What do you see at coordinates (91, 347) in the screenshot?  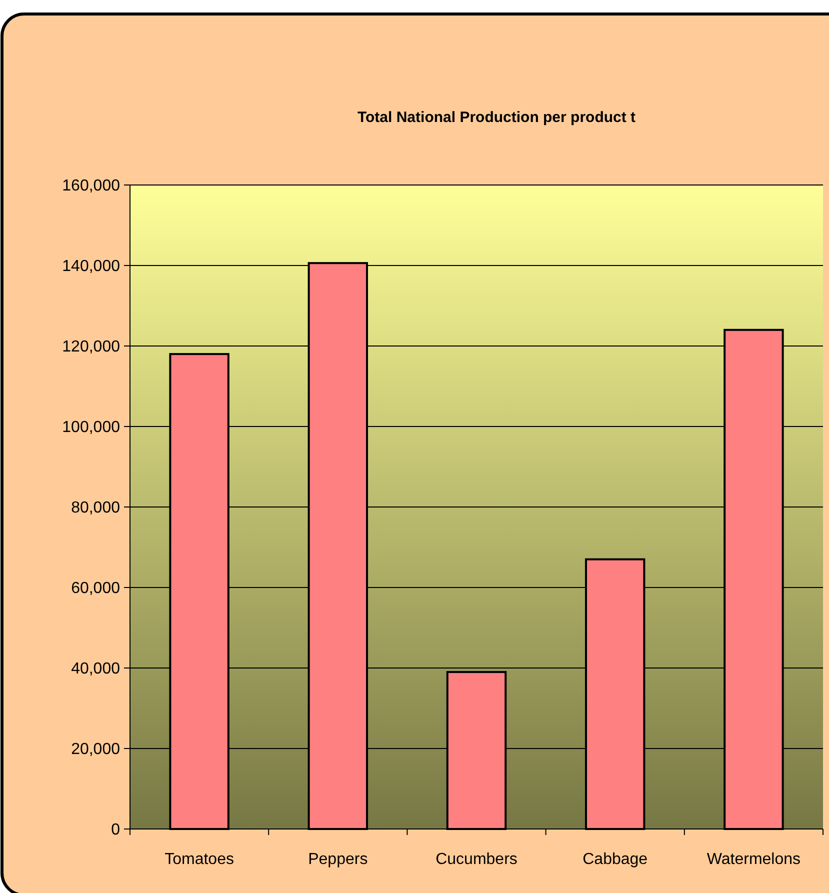 I see `y-tick-label: 120,000` at bounding box center [91, 347].